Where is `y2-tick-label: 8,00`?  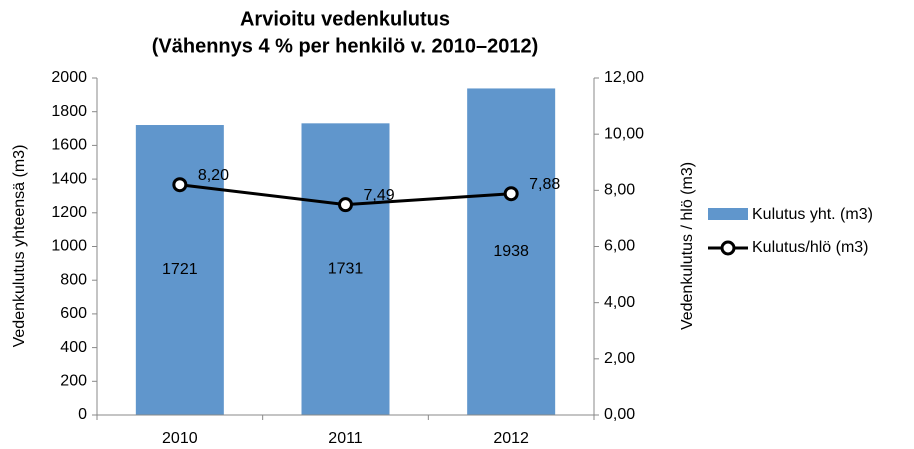
y2-tick-label: 8,00 is located at coordinates (619, 190).